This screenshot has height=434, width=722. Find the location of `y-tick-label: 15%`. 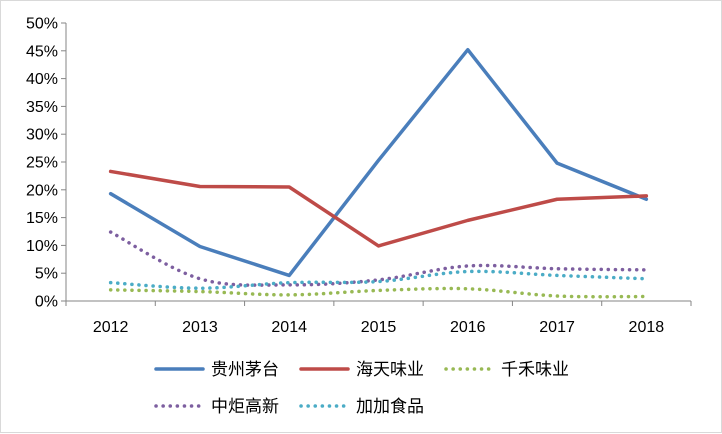

y-tick-label: 15% is located at coordinates (42, 218).